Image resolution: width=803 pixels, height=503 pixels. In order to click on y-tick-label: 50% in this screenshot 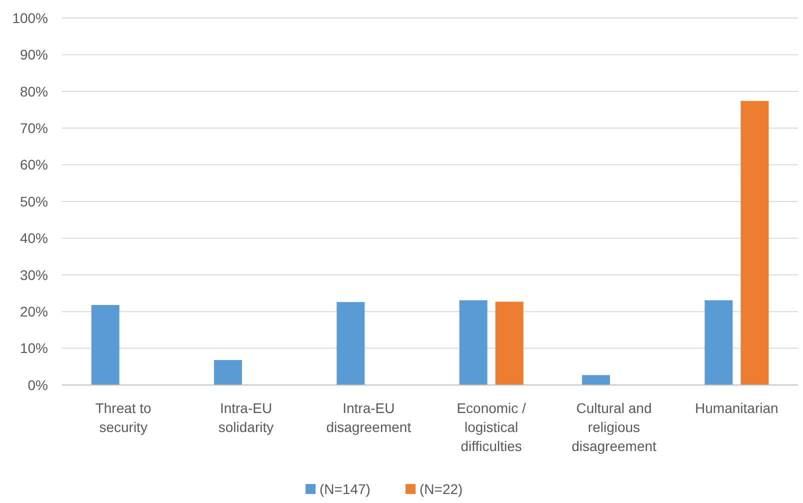, I will do `click(34, 201)`.